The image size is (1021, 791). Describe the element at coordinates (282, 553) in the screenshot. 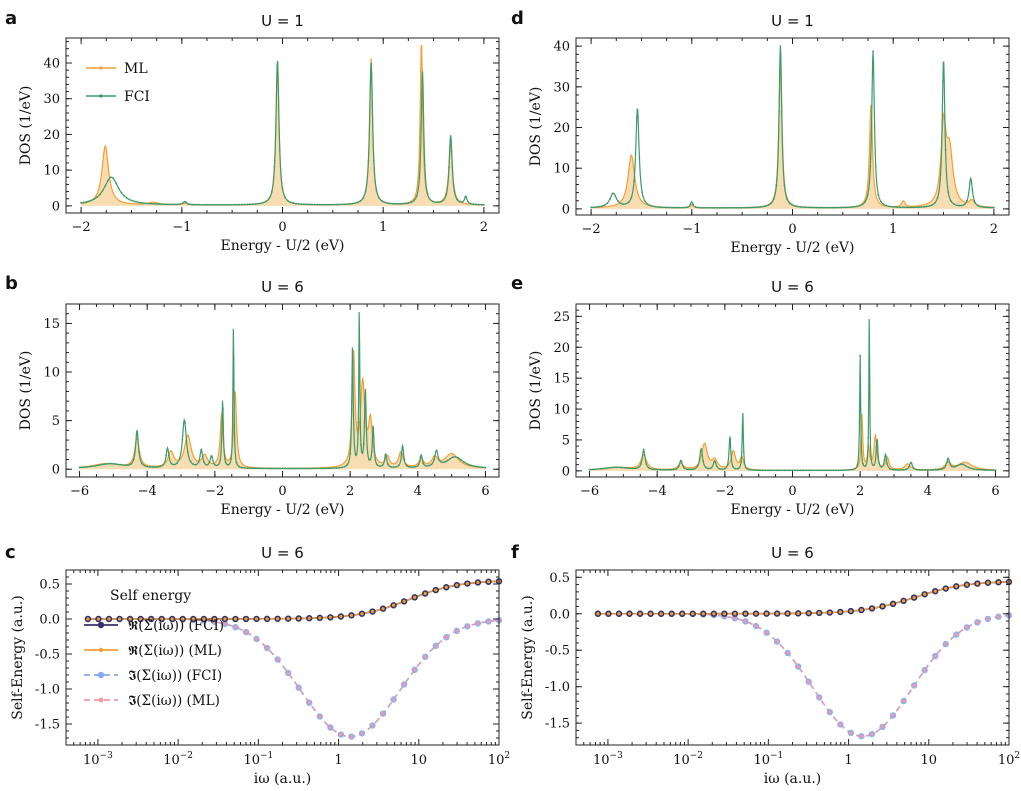

I see `panel-title: U = 6` at that location.